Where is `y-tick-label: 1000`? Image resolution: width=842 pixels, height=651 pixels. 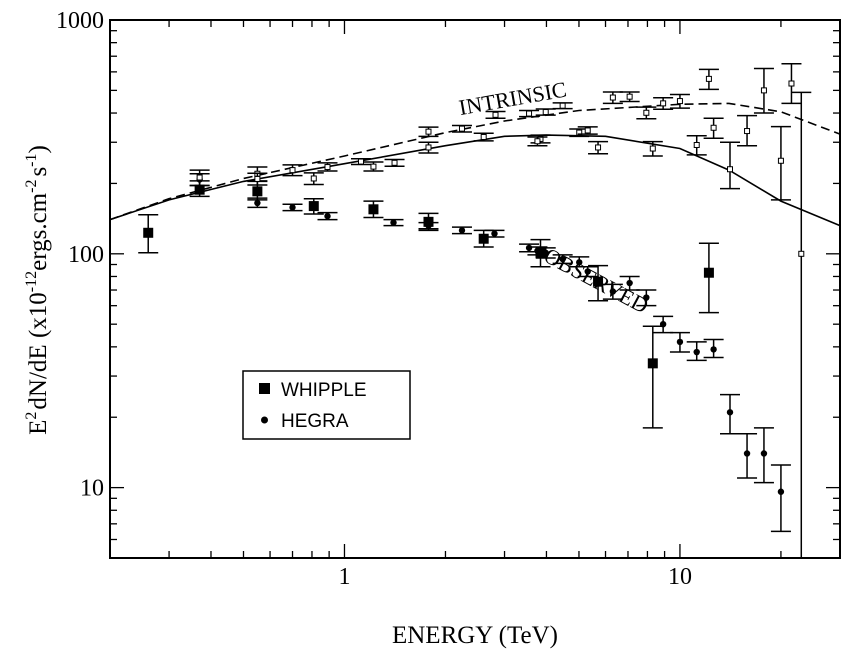
y-tick-label: 1000 is located at coordinates (80, 21).